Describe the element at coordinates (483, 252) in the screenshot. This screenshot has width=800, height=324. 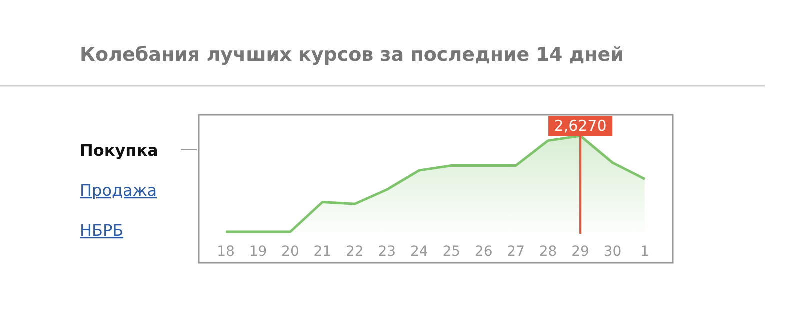
I see `x-tick-label: 26` at that location.